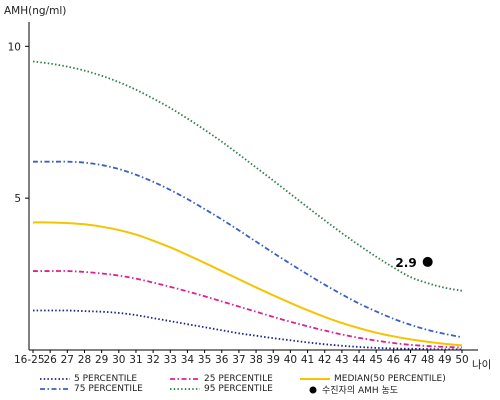  I want to click on legend-label: 수진자의 AMH 농도, so click(360, 391).